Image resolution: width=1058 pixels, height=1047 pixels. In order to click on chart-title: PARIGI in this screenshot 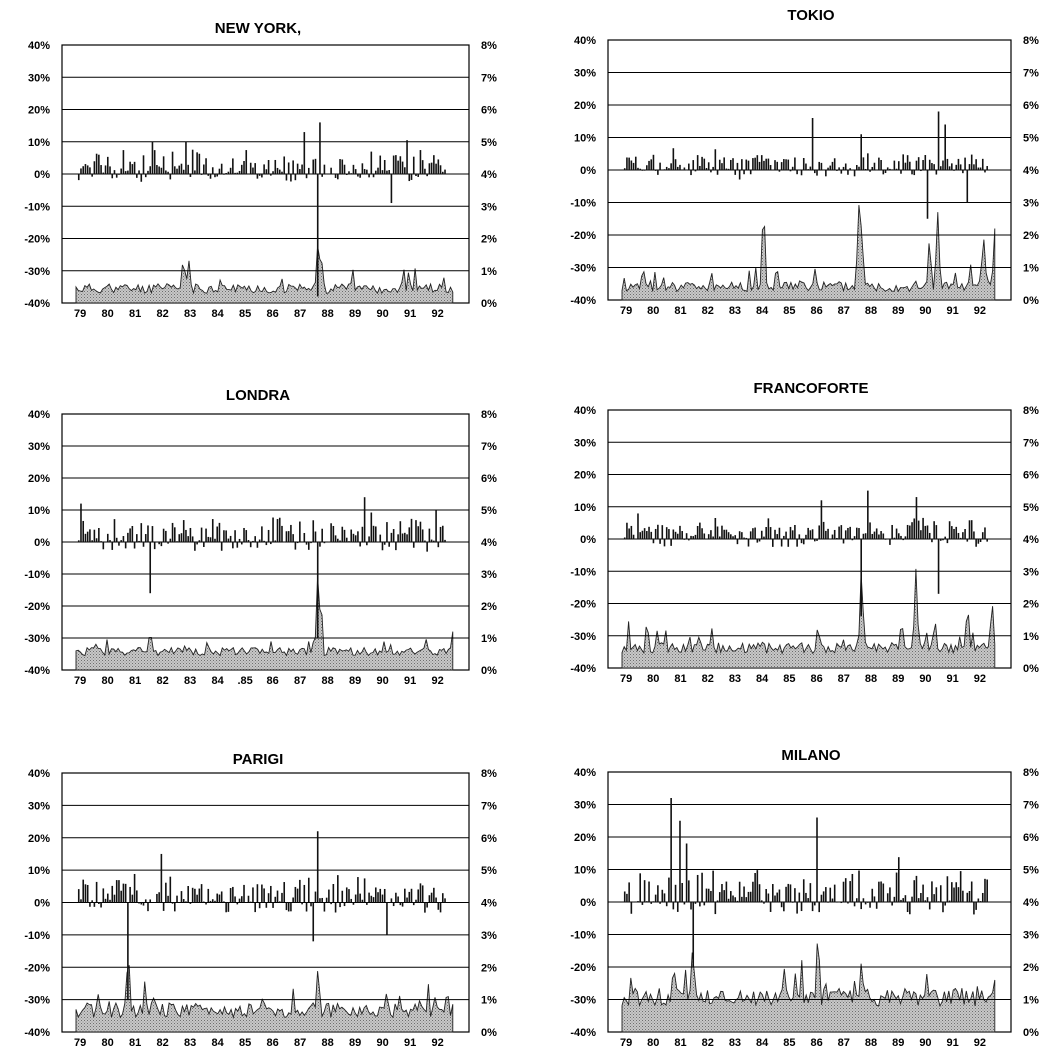, I will do `click(258, 759)`.